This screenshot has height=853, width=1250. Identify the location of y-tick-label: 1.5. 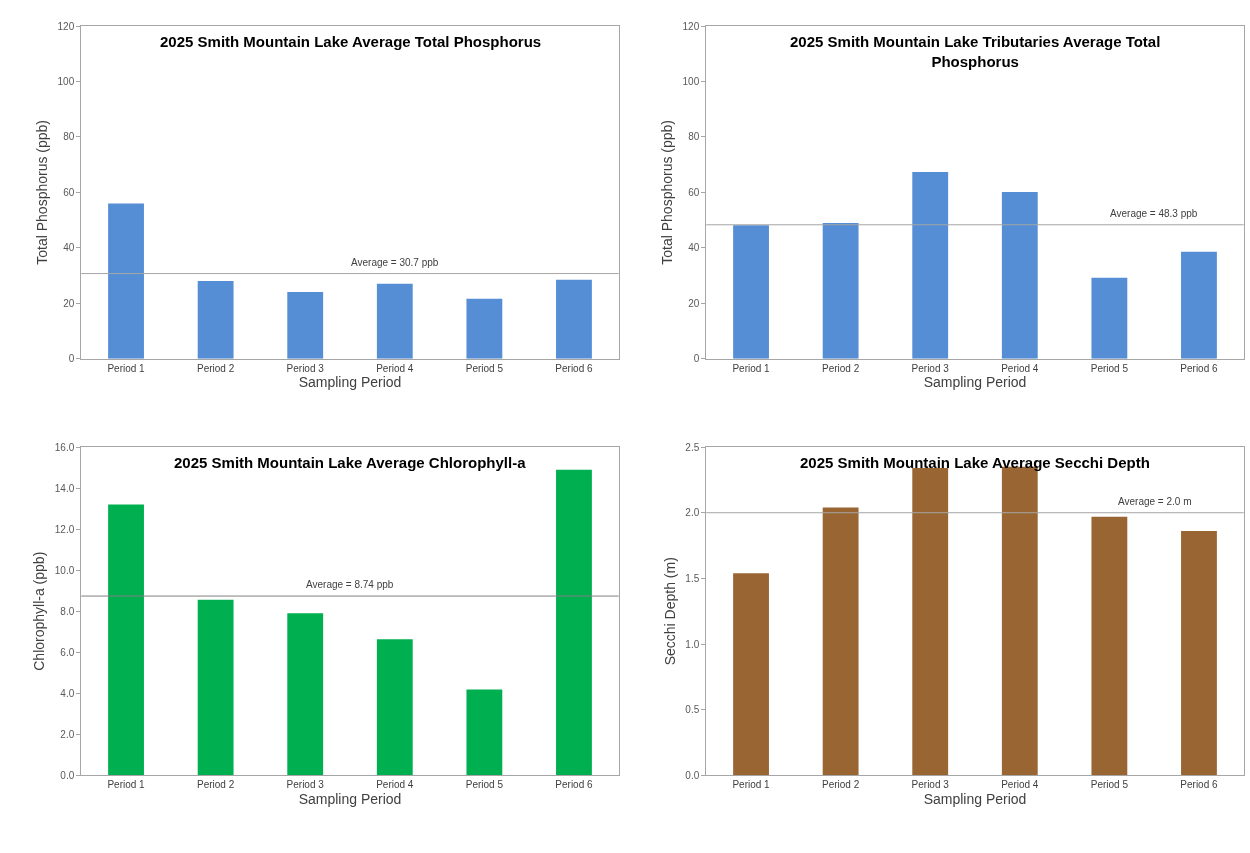
(692, 578).